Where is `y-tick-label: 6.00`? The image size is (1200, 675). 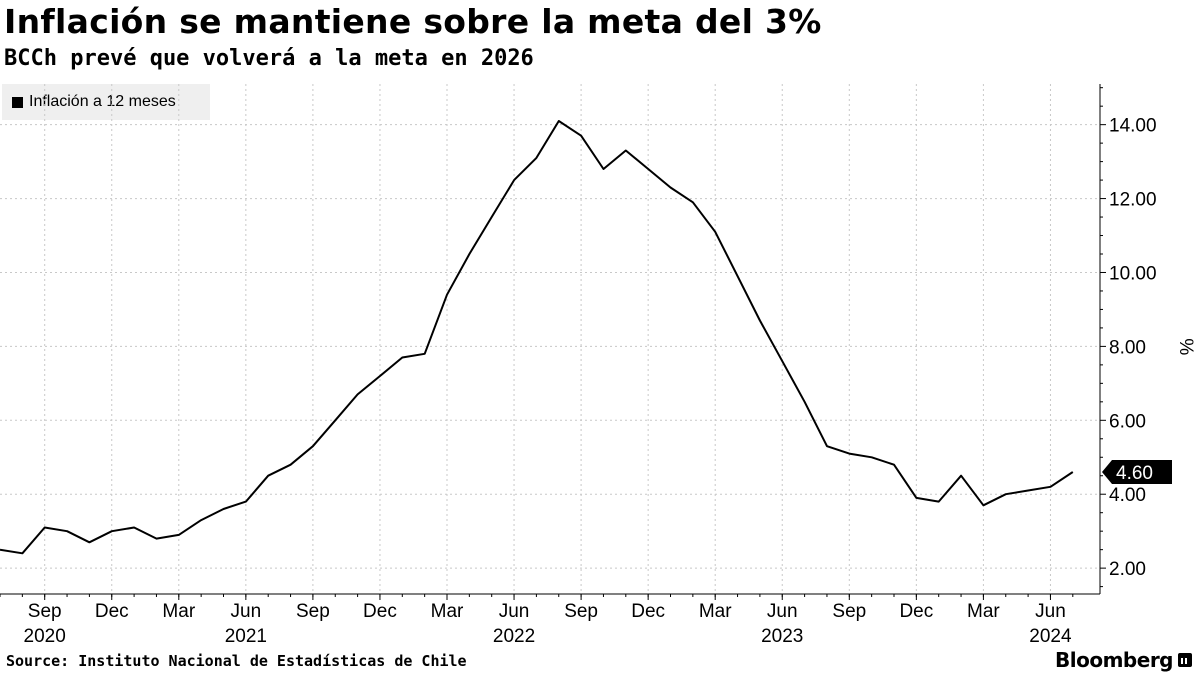
y-tick-label: 6.00 is located at coordinates (1127, 421).